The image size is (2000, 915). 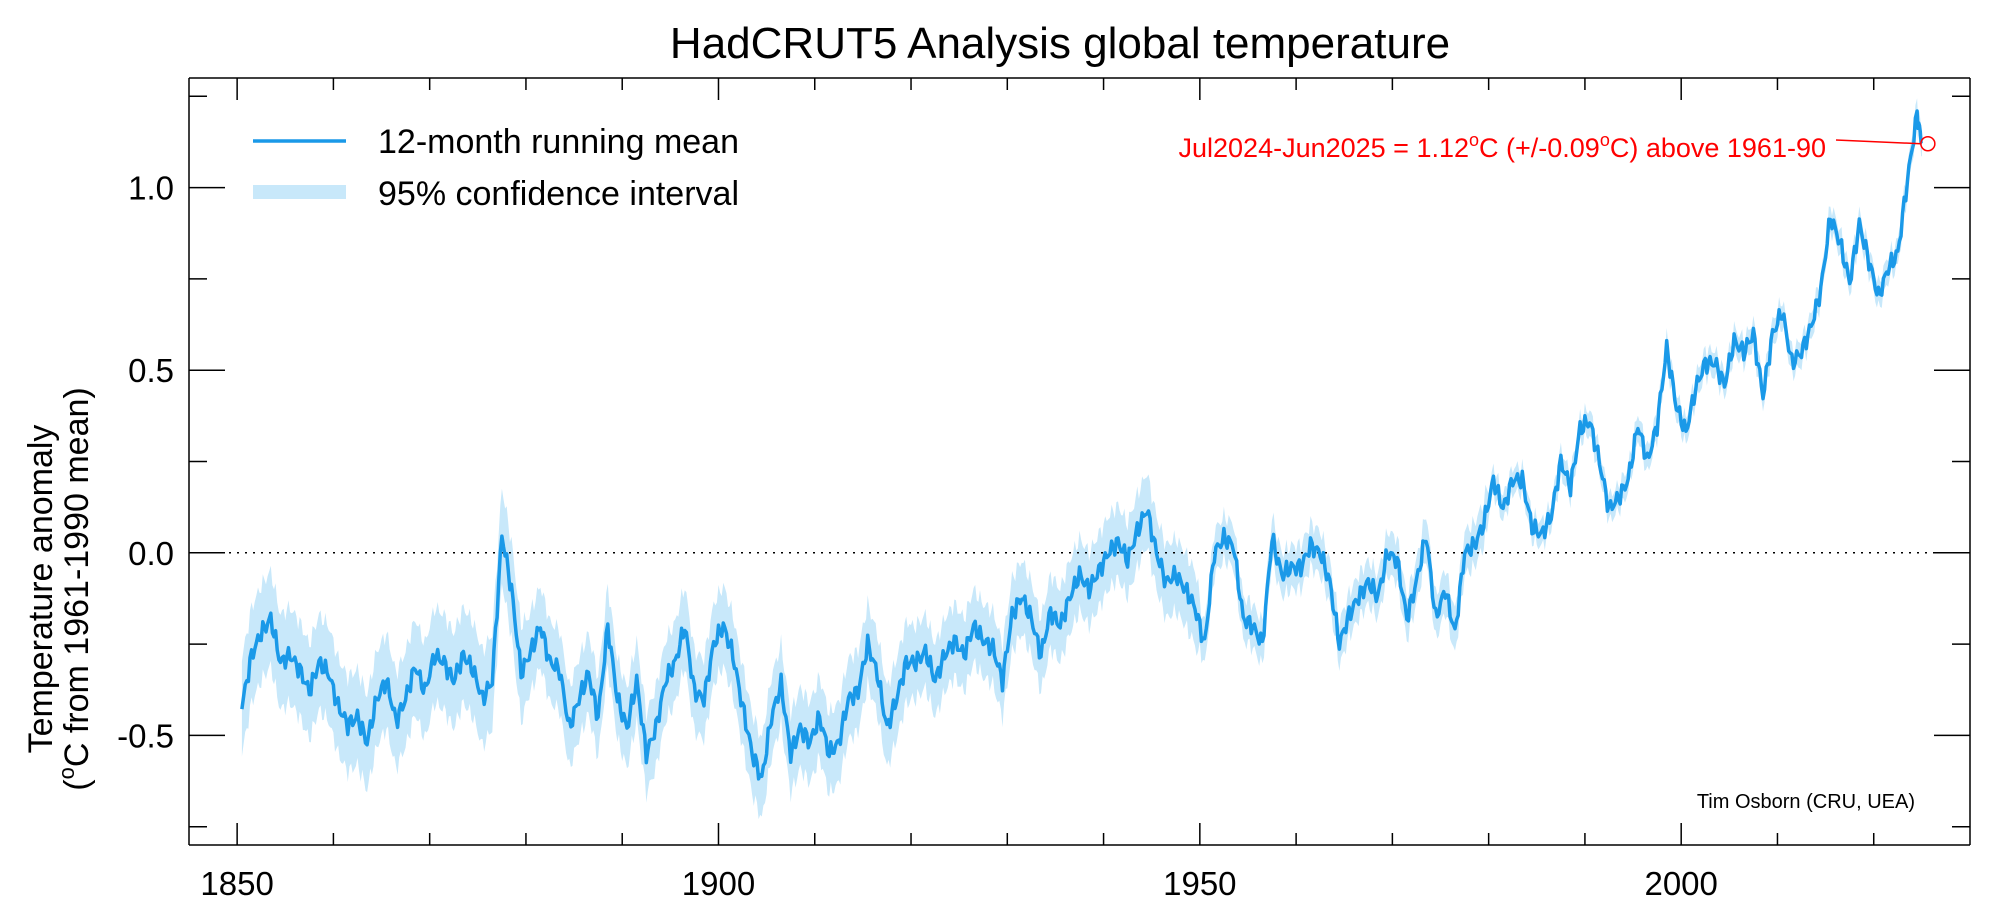 I want to click on y-tick-label: -0.5, so click(x=145, y=735).